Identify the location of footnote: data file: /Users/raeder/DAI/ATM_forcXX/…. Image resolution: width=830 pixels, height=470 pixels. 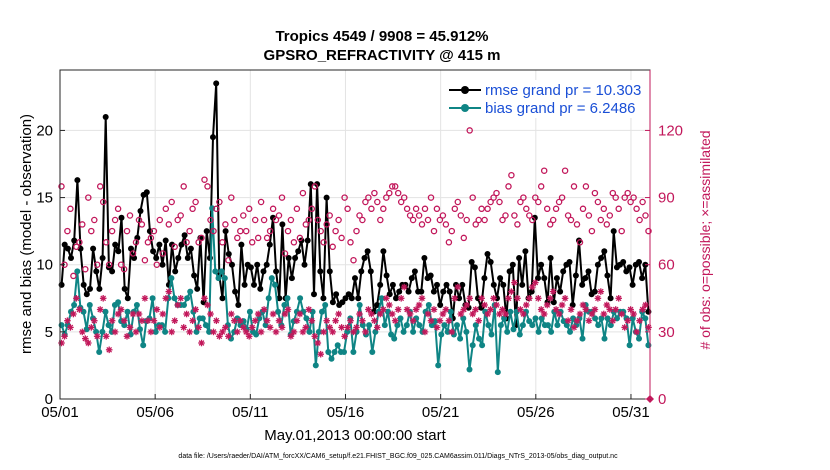
(398, 456).